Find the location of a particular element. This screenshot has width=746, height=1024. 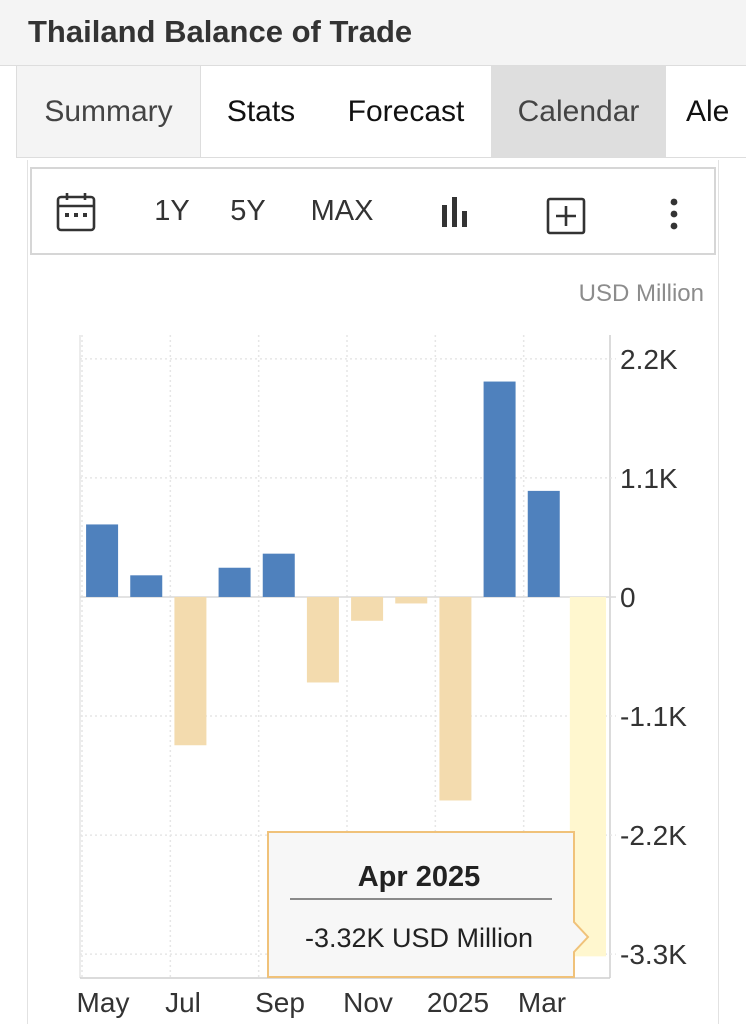

x-tick-label: May is located at coordinates (103, 1002).